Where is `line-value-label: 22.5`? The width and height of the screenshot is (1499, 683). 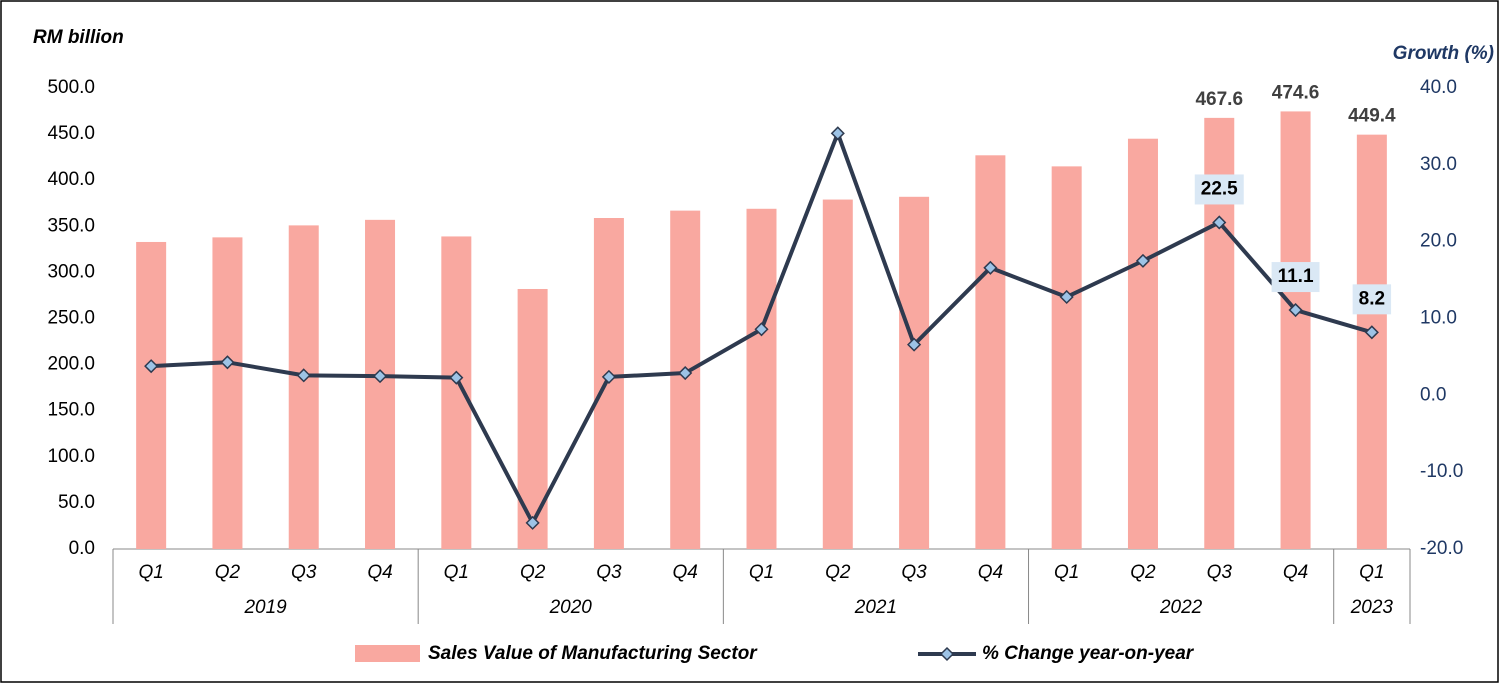 line-value-label: 22.5 is located at coordinates (1219, 188).